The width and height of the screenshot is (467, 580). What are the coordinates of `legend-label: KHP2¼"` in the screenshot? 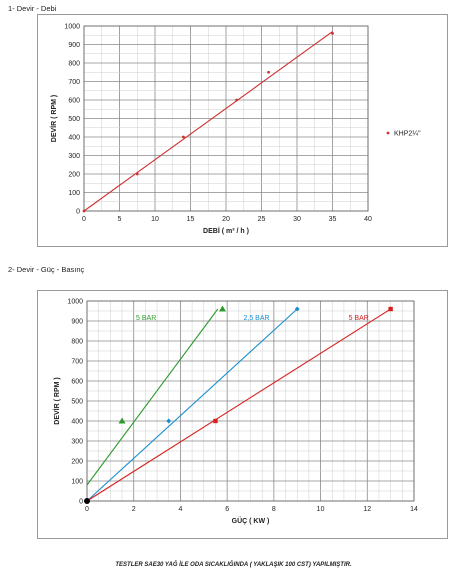 It's located at (407, 134).